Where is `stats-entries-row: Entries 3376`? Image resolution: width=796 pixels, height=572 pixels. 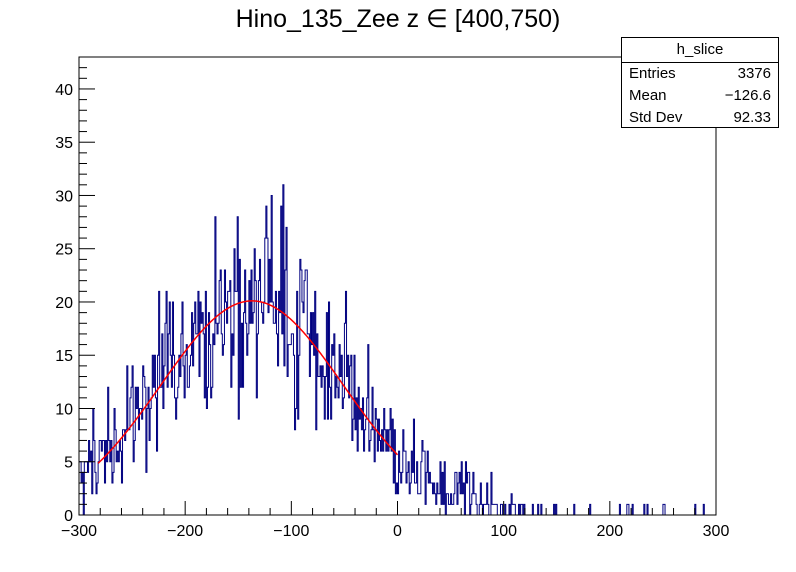
stats-entries-row: Entries 3376 is located at coordinates (700, 74).